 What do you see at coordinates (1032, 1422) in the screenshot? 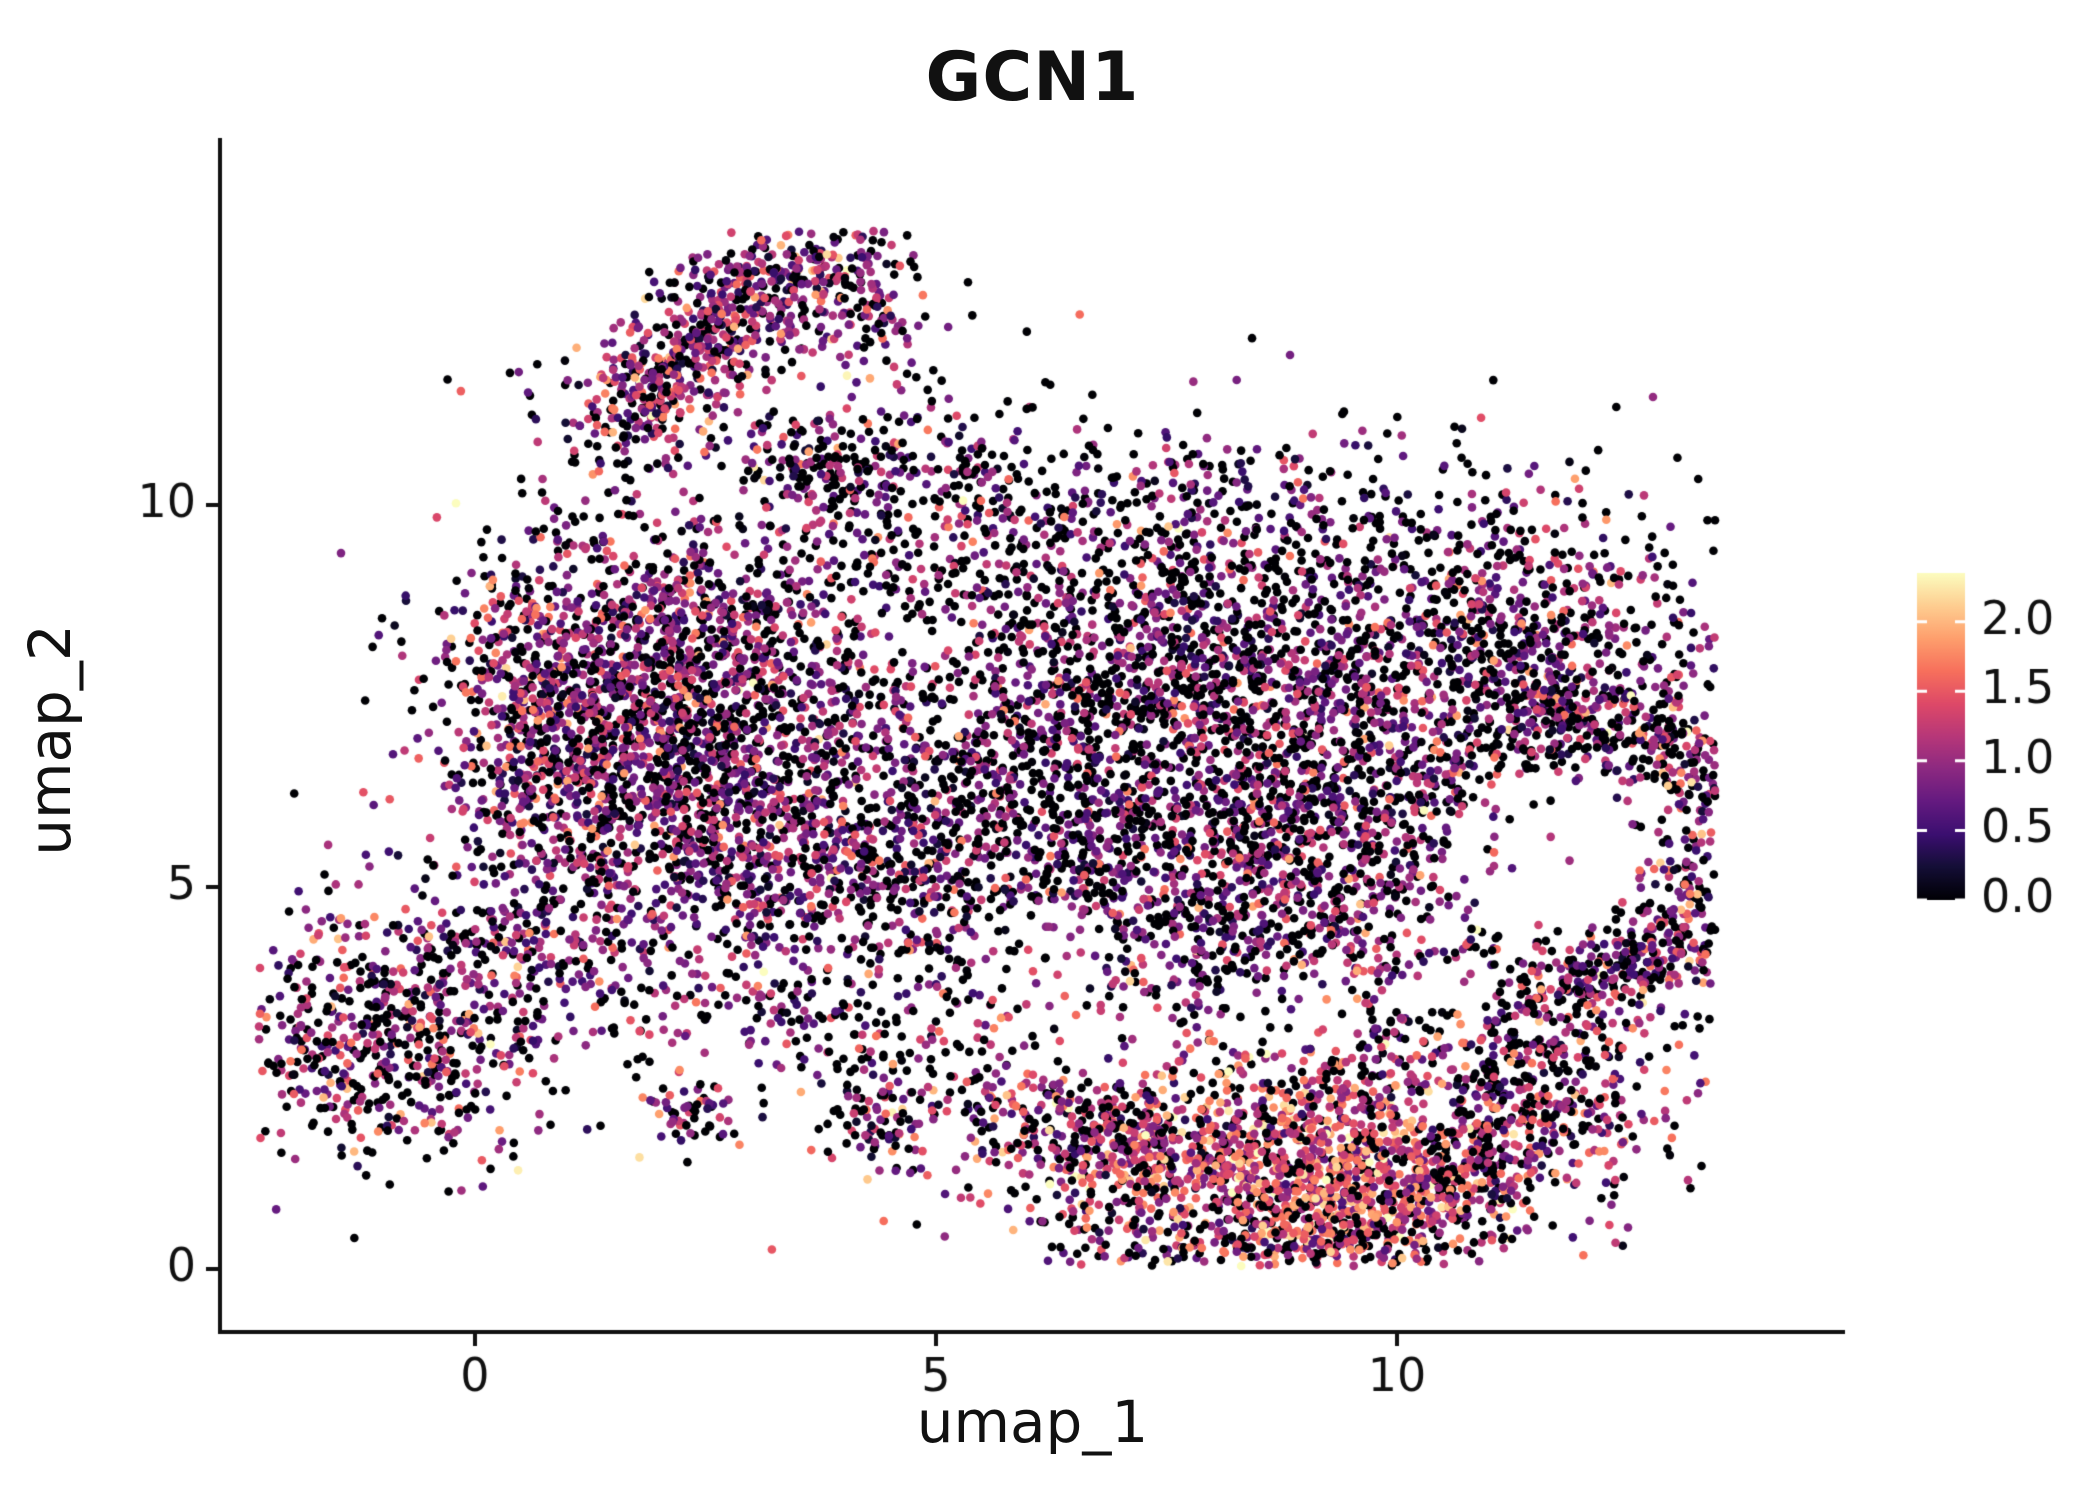
I see `x-axis-title: umap_1` at bounding box center [1032, 1422].